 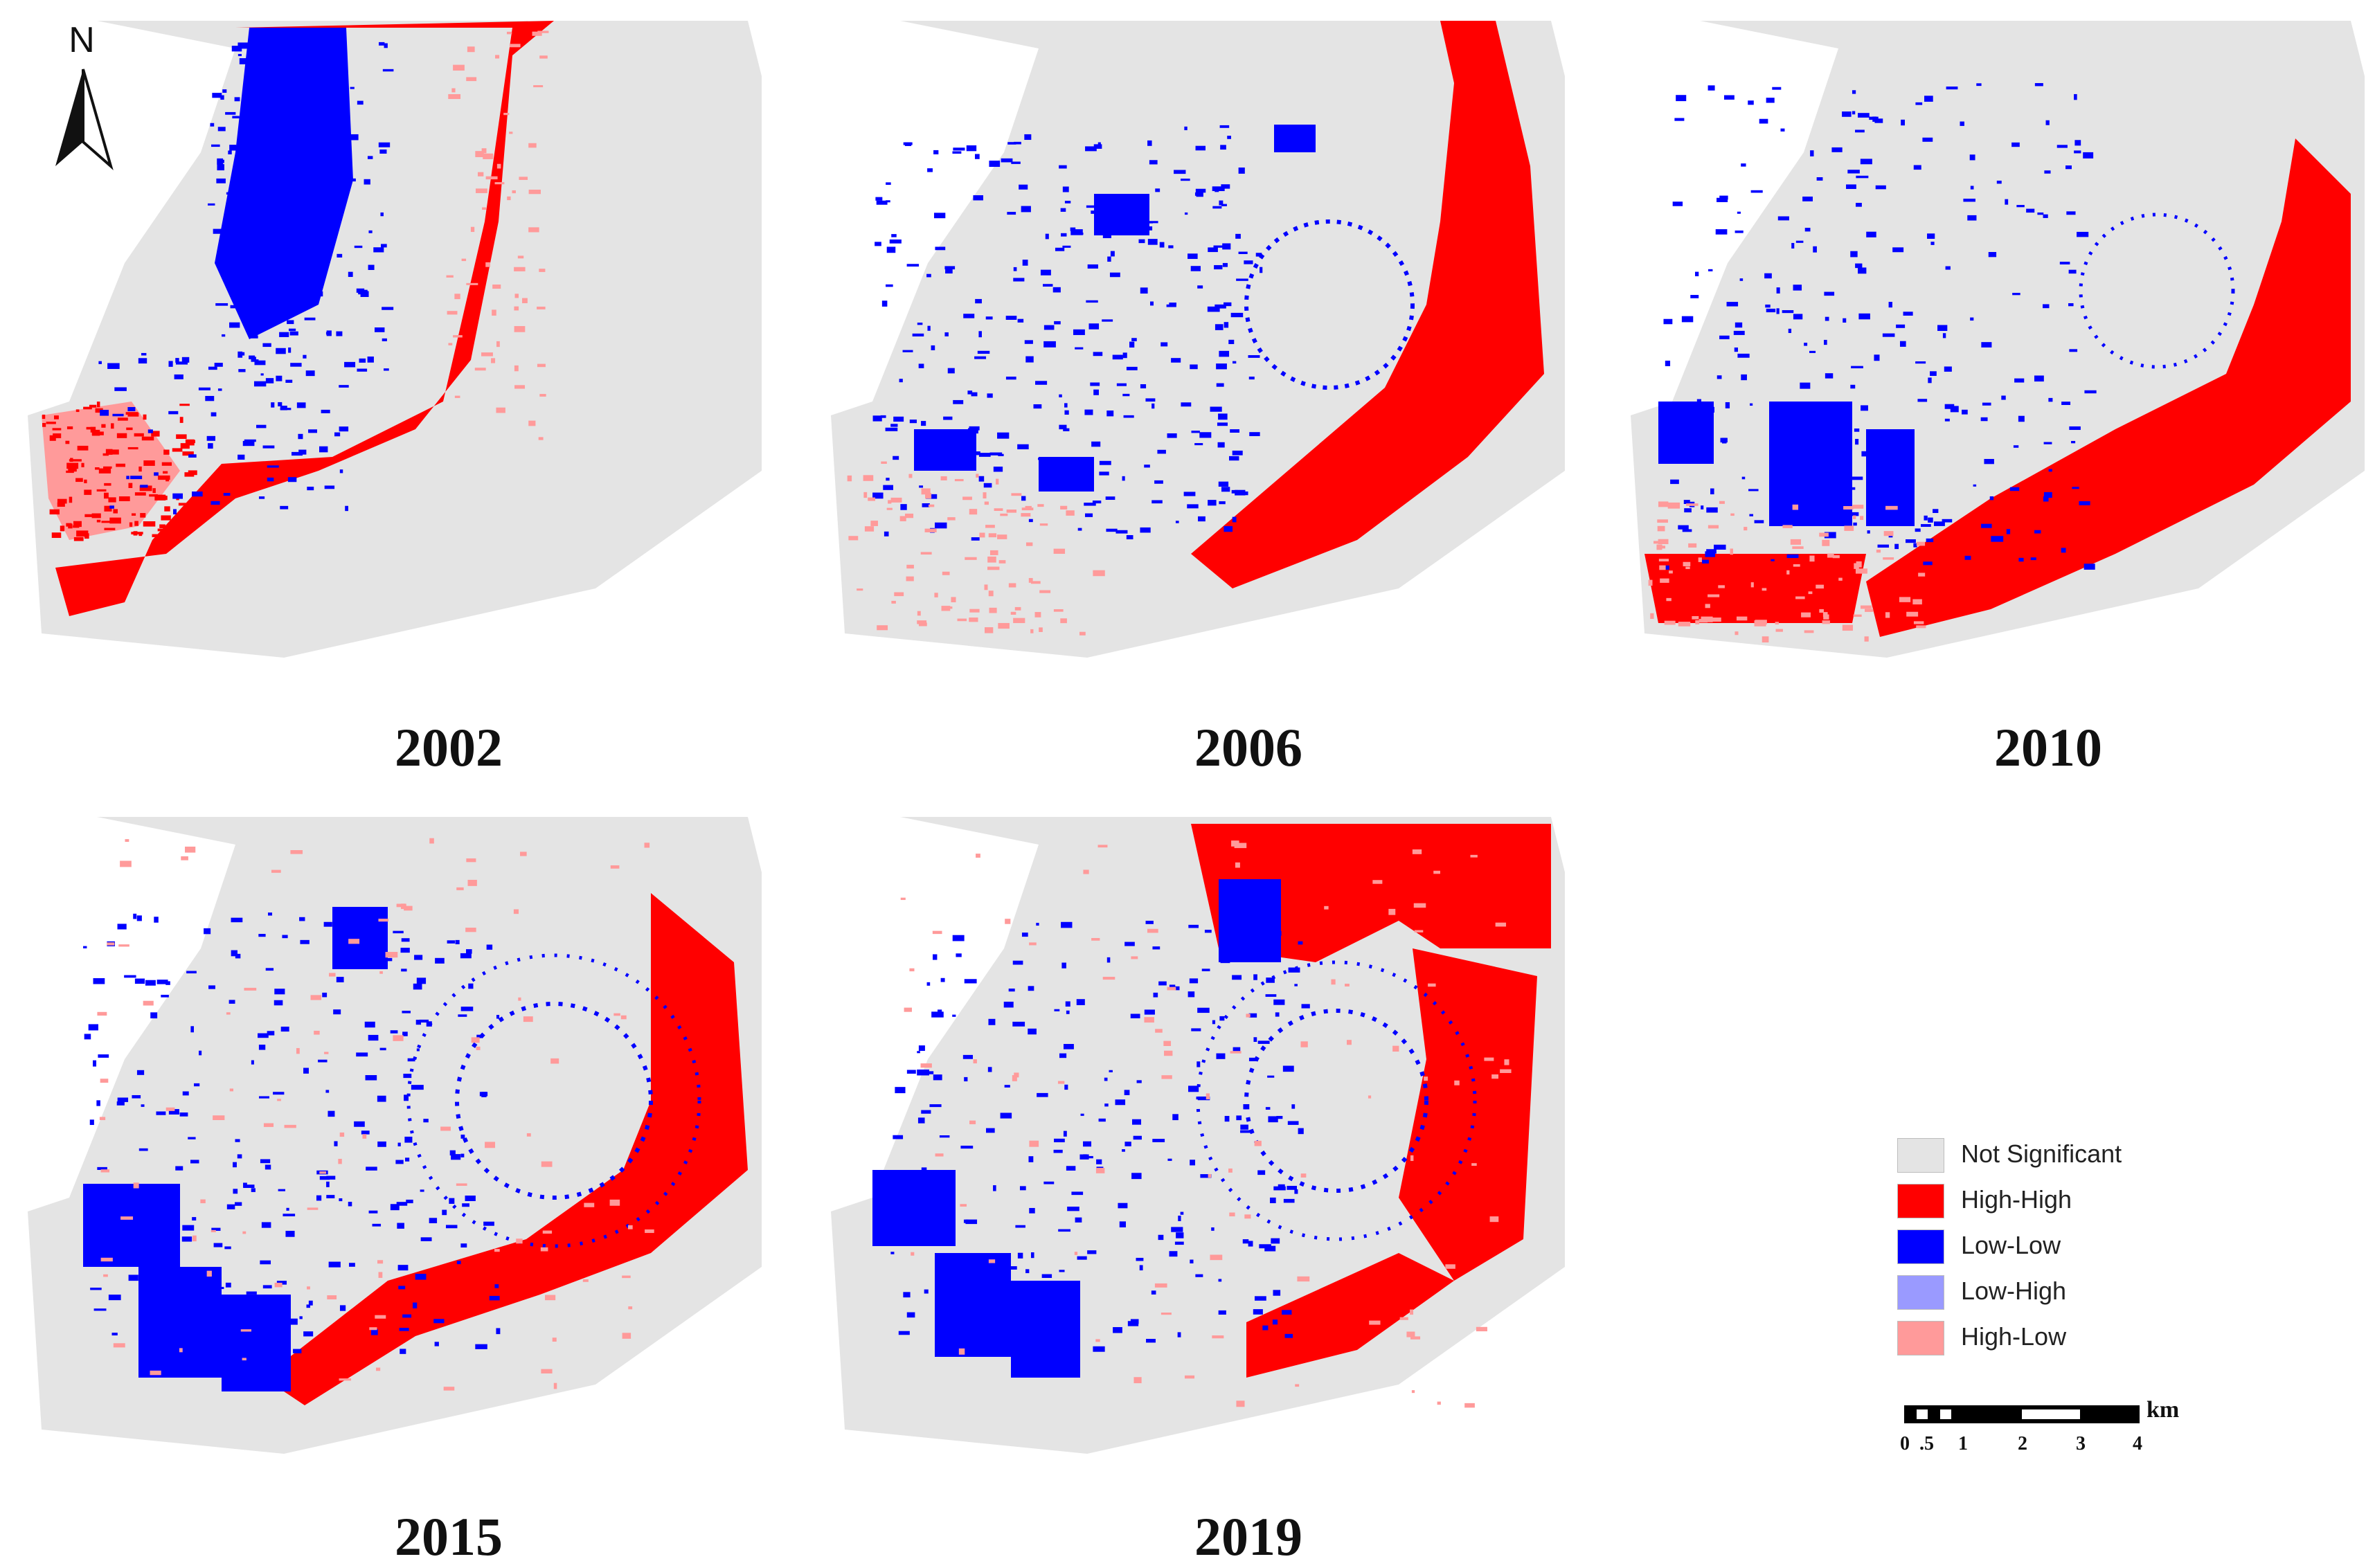 I want to click on north-arrow: N, so click(x=83, y=100).